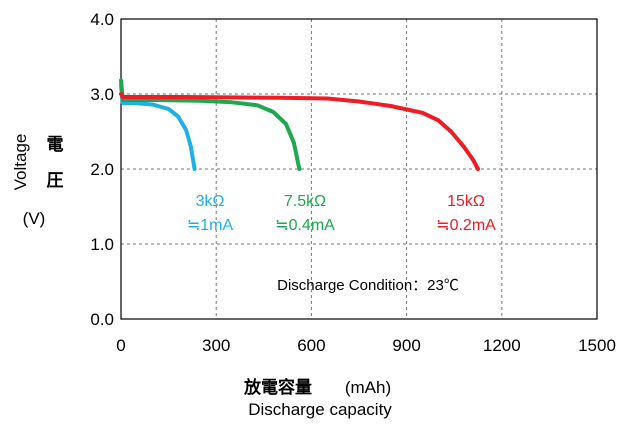 The height and width of the screenshot is (424, 619). Describe the element at coordinates (502, 345) in the screenshot. I see `x-tick-label: 1200` at that location.